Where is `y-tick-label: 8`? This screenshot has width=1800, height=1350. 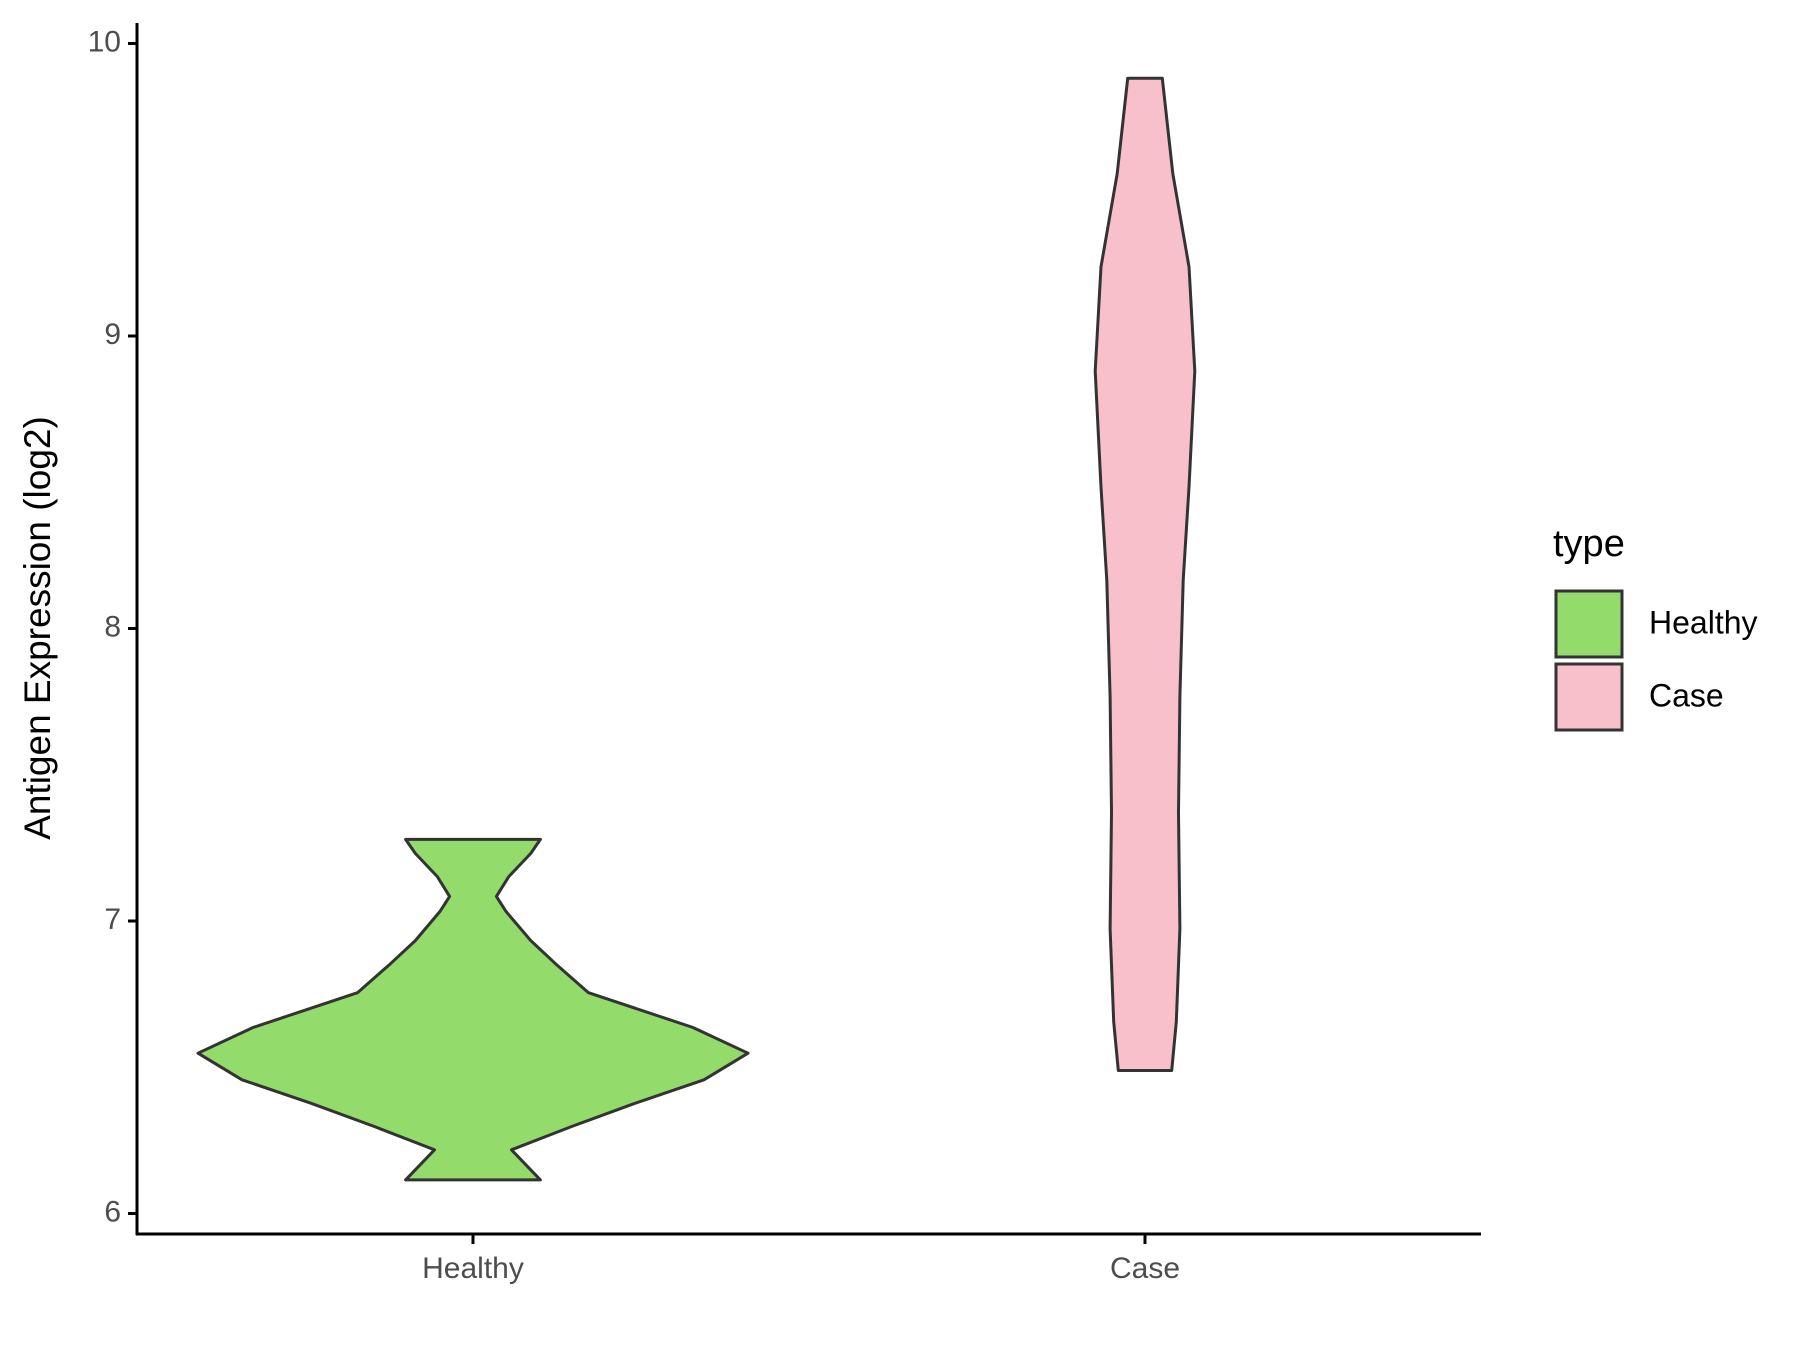 y-tick-label: 8 is located at coordinates (112, 626).